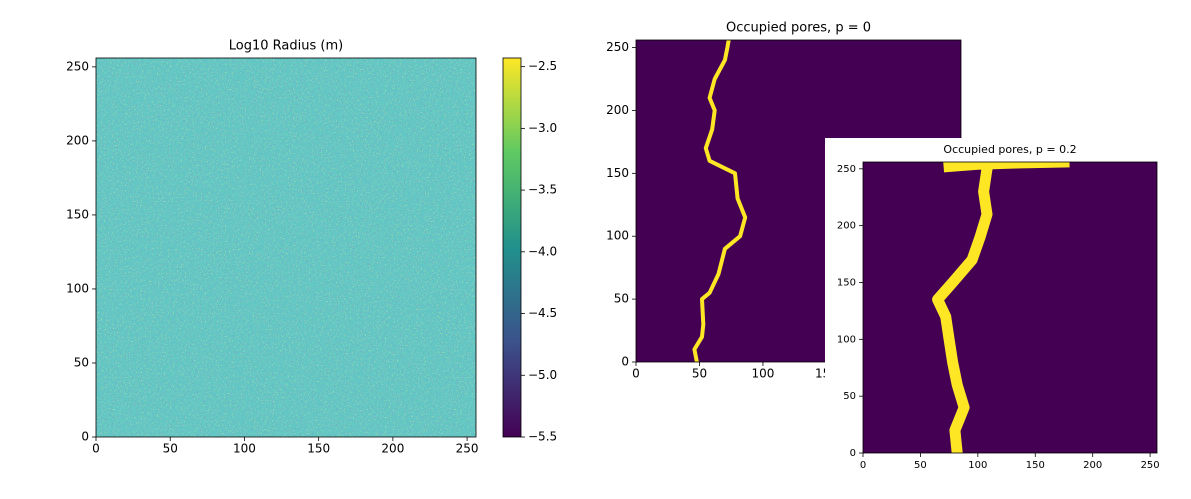 The height and width of the screenshot is (499, 1191). Describe the element at coordinates (542, 313) in the screenshot. I see `colorbar-tick-label: −4.5` at that location.